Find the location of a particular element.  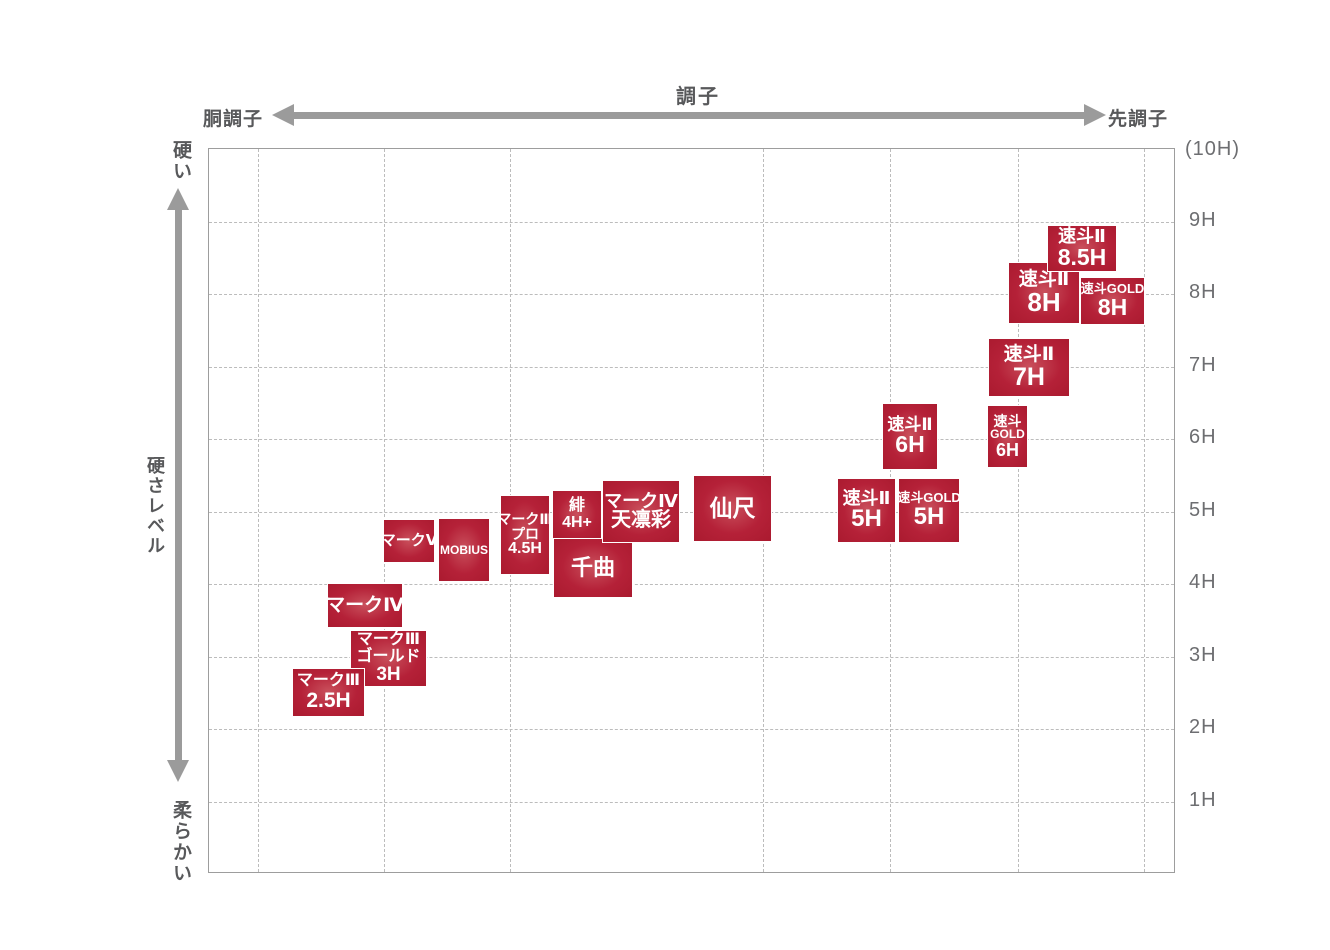

product-box-hayato2-8h: 速斗Ⅱ 8H is located at coordinates (1044, 293).